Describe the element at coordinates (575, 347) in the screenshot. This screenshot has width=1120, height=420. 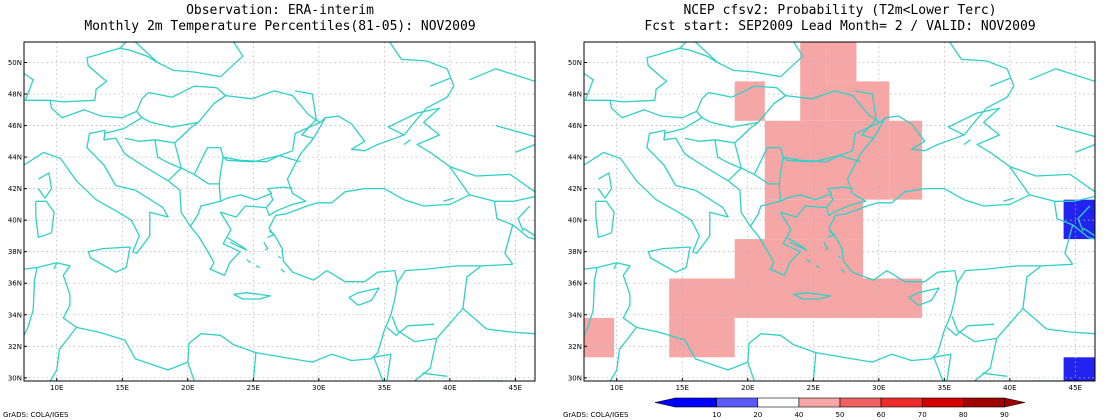
I see `latitude-tick-label: 32N` at that location.